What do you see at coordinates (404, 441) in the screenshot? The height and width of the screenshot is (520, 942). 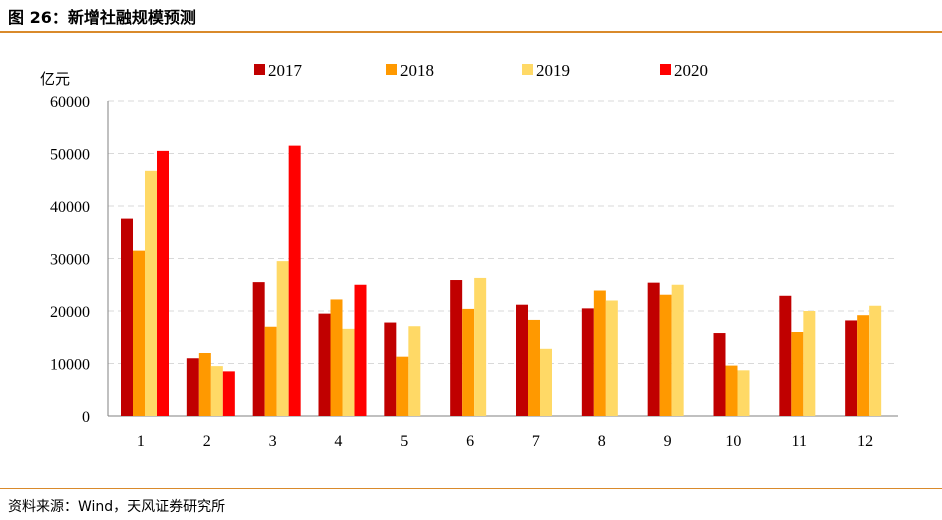 I see `x-tick-label: 5` at bounding box center [404, 441].